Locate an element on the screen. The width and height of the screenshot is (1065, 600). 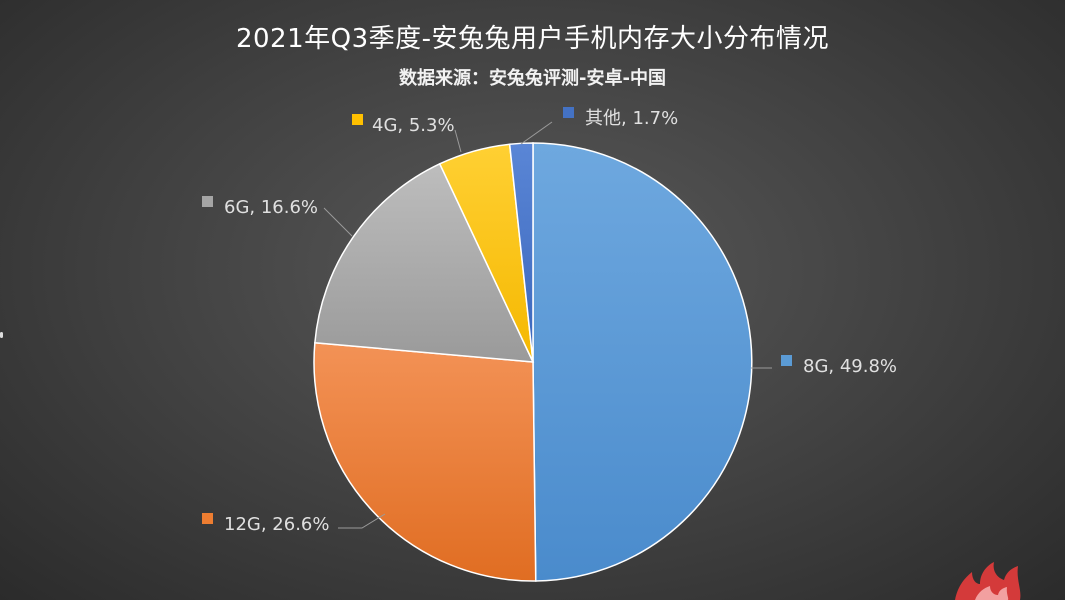
data-label-其他: 其他, 1.7% is located at coordinates (631, 118).